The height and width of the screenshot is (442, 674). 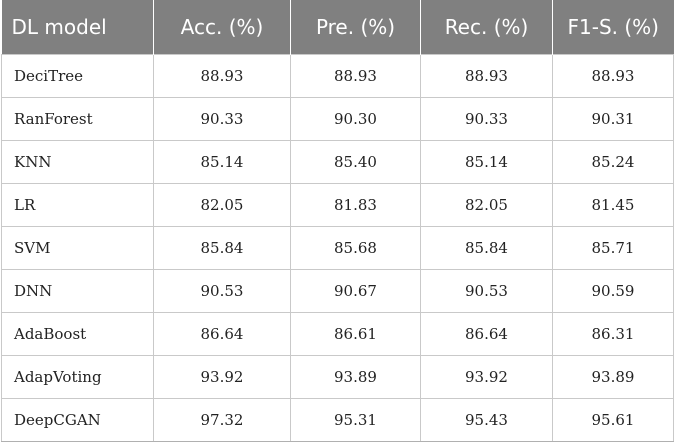 I want to click on f1-score-cell: 81.45, so click(x=613, y=205).